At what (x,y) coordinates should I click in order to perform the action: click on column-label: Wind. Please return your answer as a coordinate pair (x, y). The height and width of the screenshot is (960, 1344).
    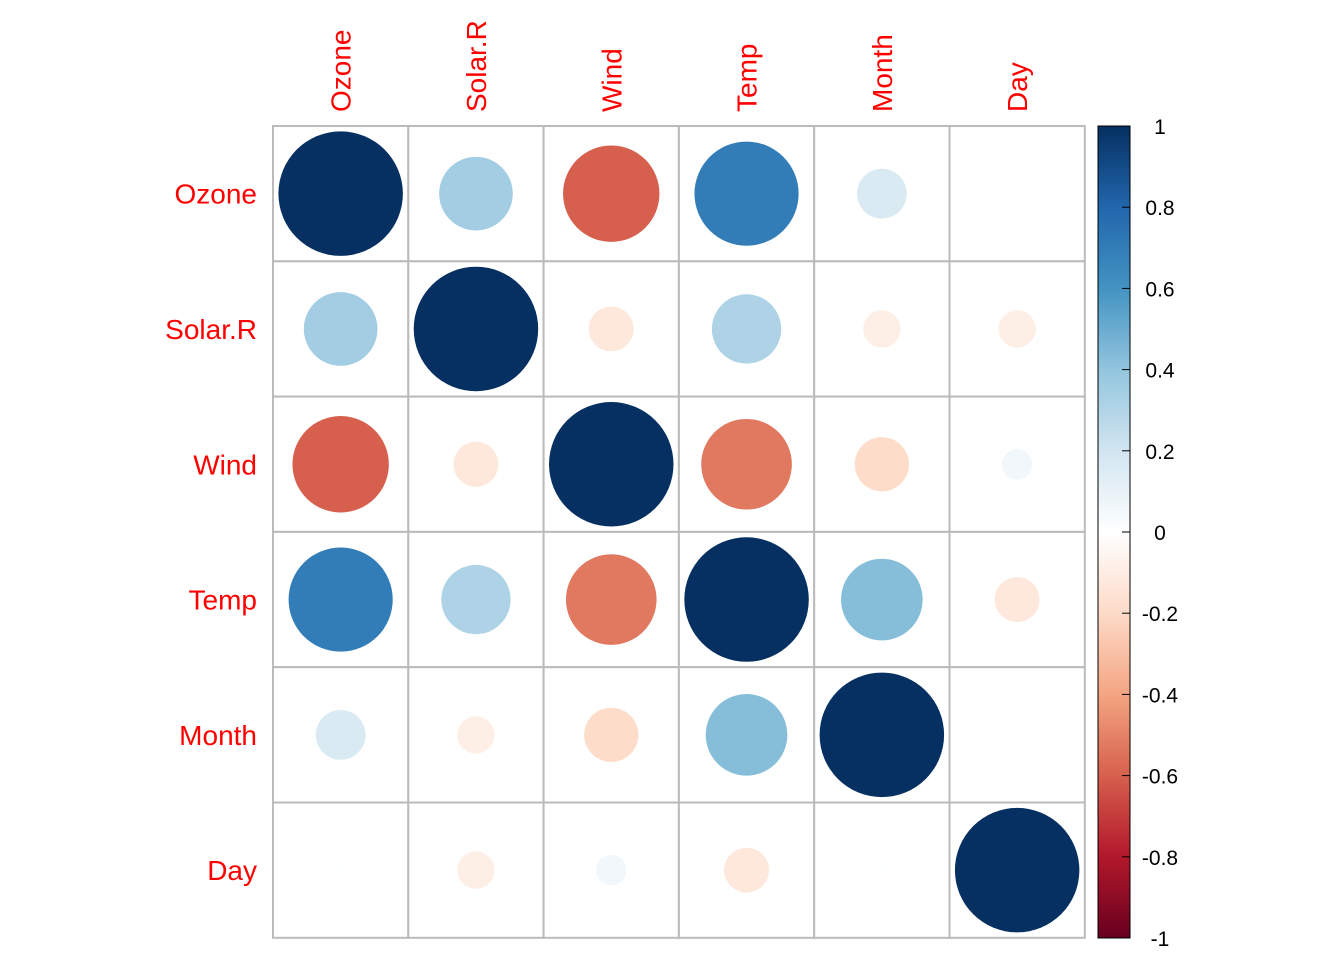
    Looking at the image, I should click on (611, 80).